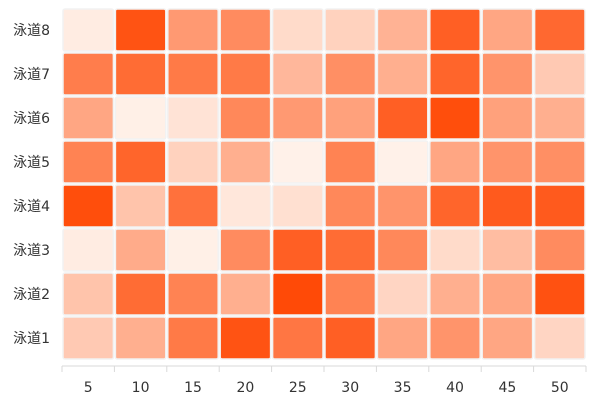  Describe the element at coordinates (507, 162) in the screenshot. I see `heatmap-cell-泳道5-45` at that location.